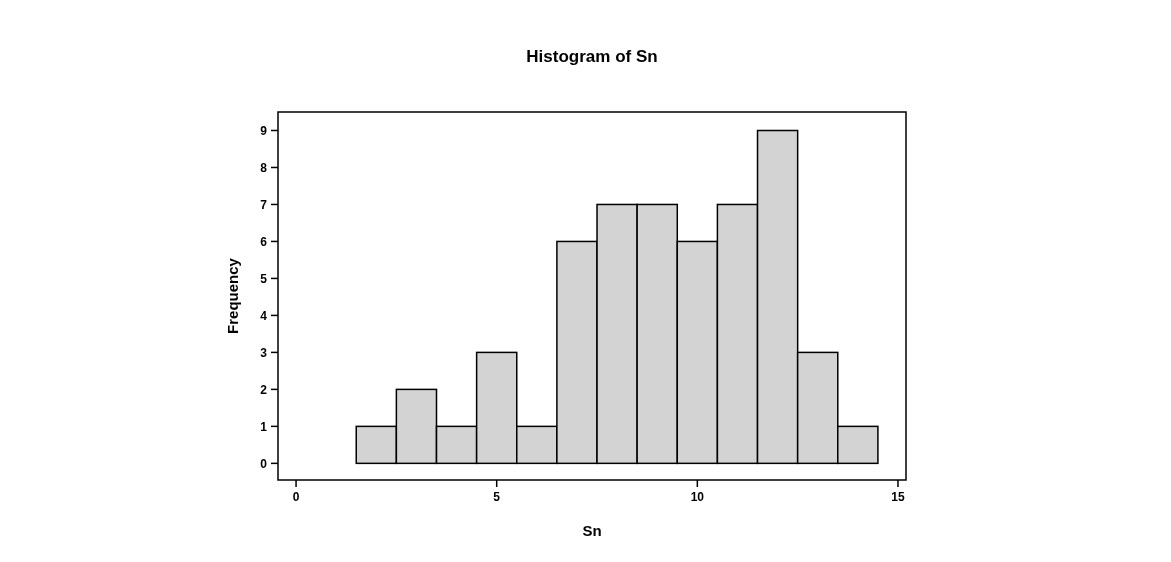  What do you see at coordinates (264, 315) in the screenshot?
I see `y-tick-label: 4` at bounding box center [264, 315].